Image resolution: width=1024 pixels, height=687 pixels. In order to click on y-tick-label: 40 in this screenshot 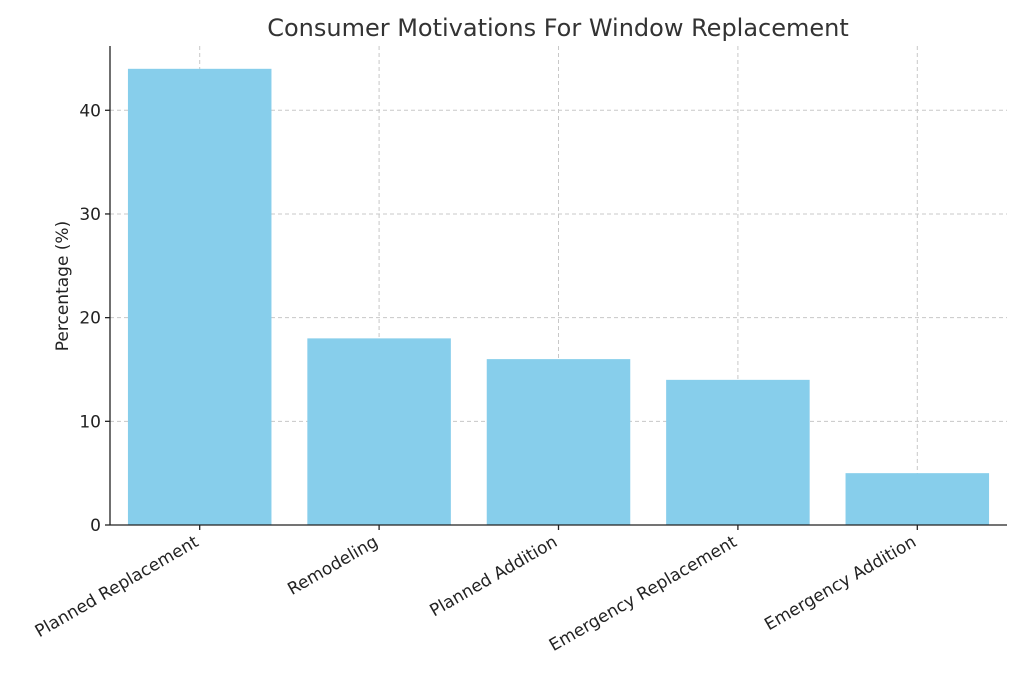, I will do `click(90, 111)`.